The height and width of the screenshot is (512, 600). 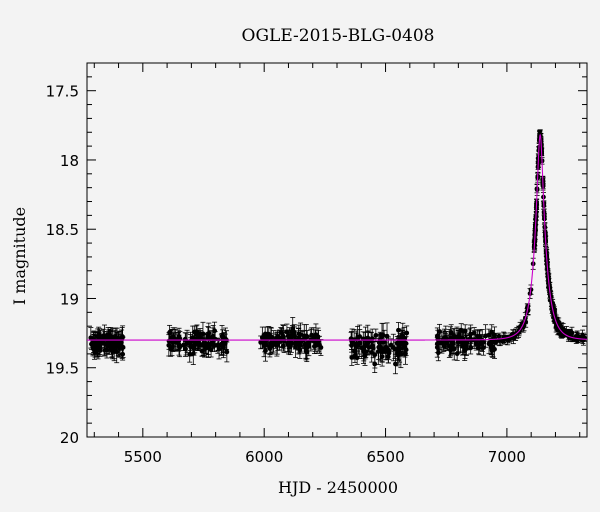 I want to click on x-axis-label: HJD - 2450000, so click(x=338, y=487).